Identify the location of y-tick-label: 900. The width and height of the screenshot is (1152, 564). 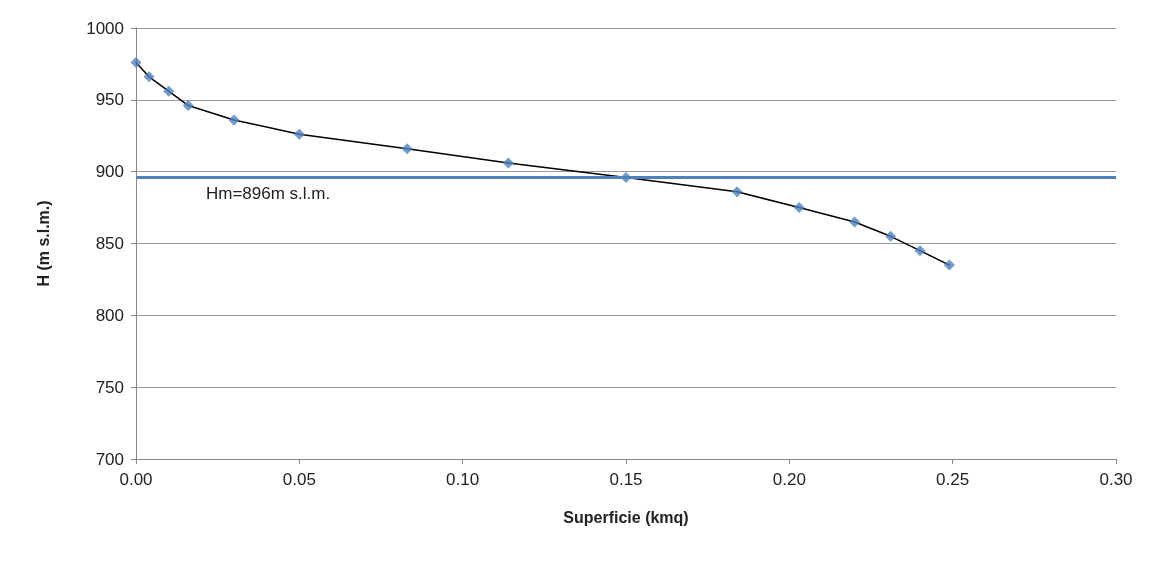
(109, 172).